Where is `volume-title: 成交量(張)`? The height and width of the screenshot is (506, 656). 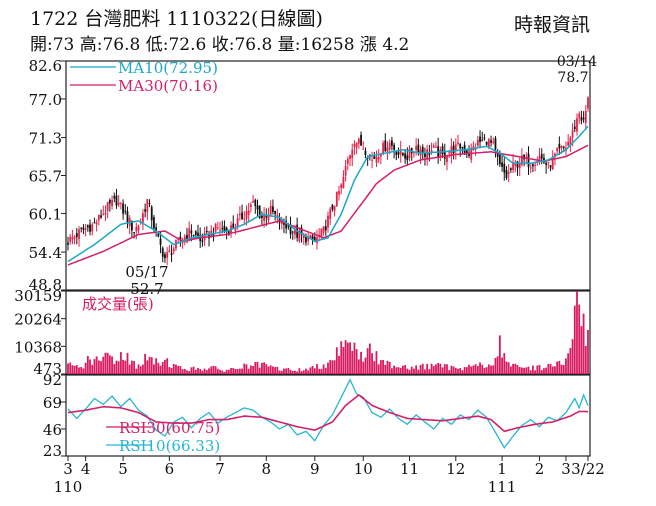
volume-title: 成交量(張) is located at coordinates (118, 304).